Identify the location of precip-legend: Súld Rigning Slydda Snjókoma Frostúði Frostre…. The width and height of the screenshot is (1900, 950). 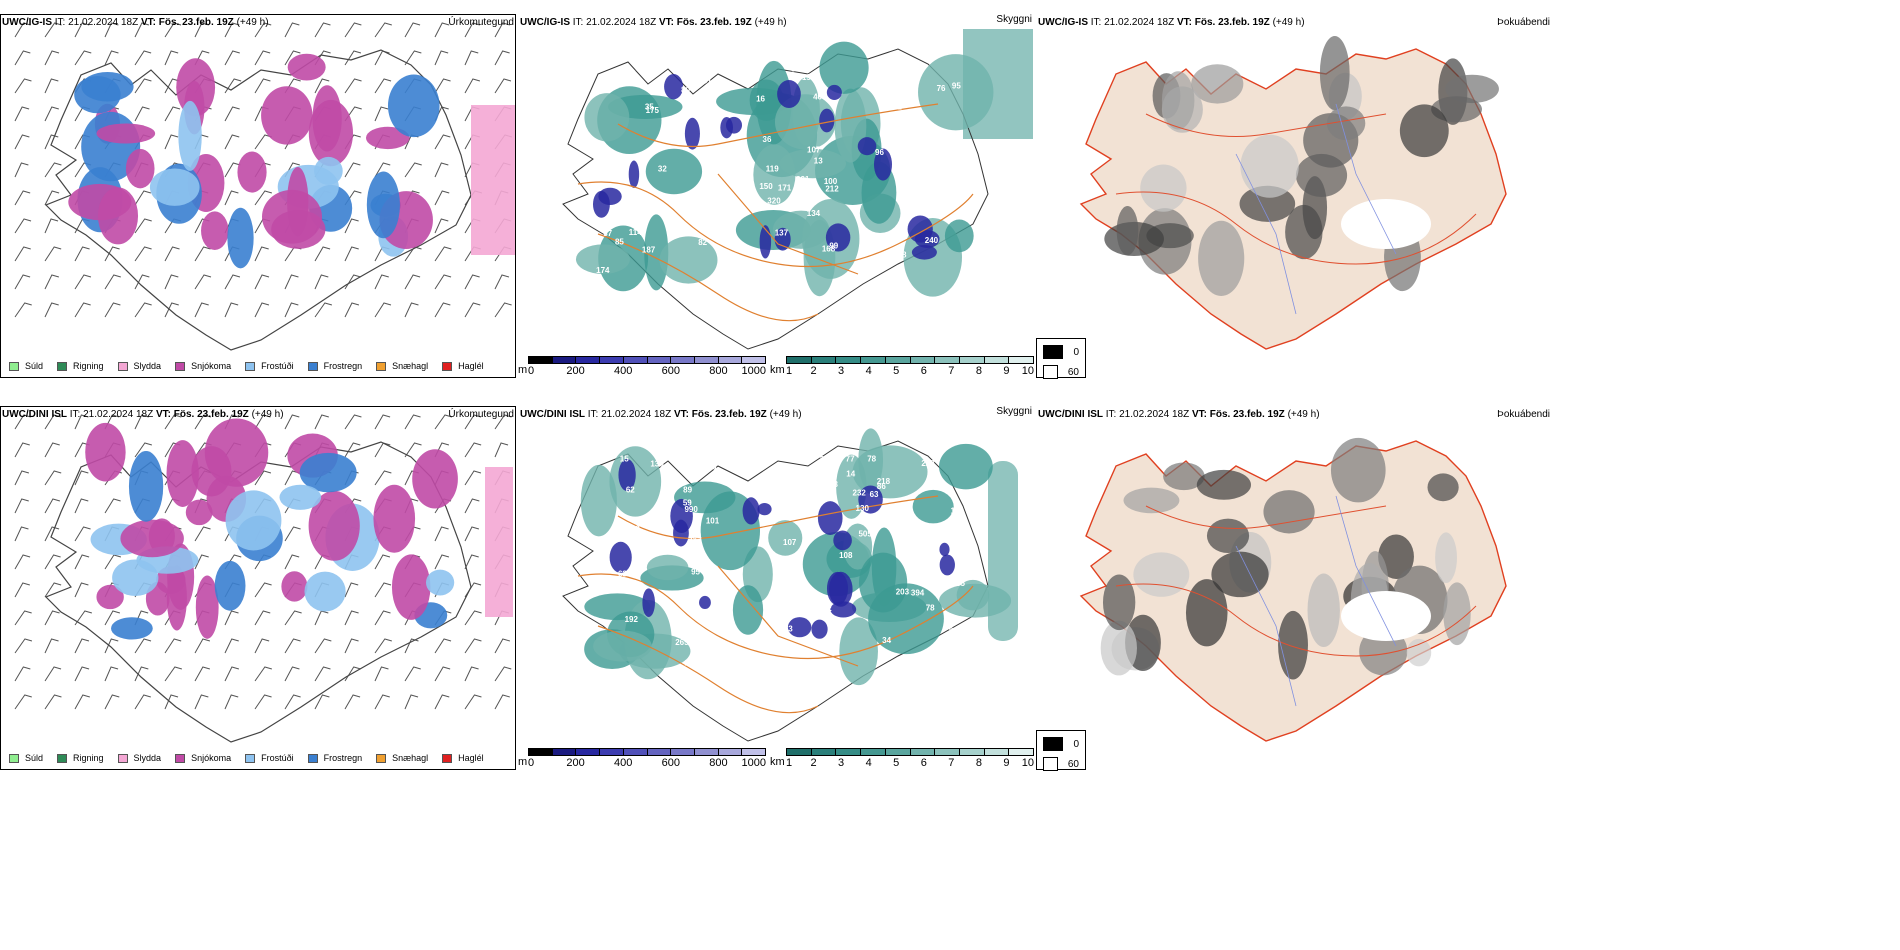
(253, 366).